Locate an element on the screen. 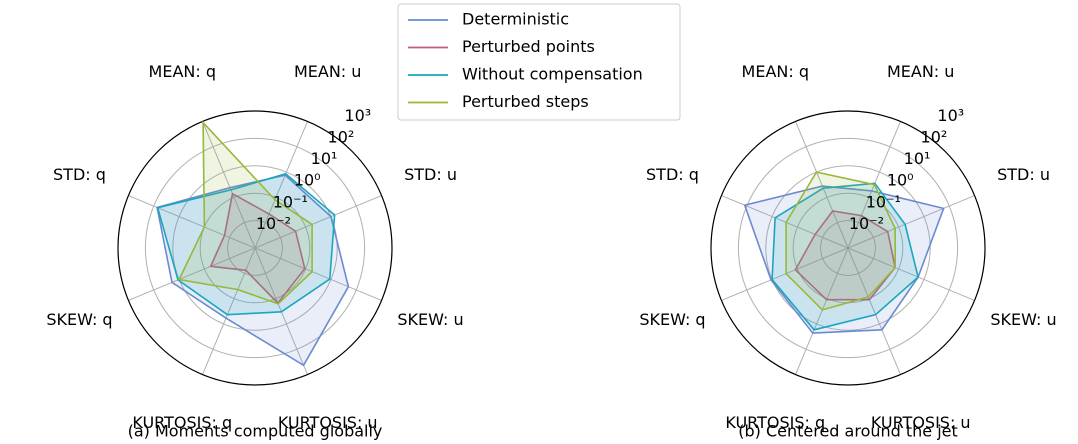 The height and width of the screenshot is (444, 1078). legend-label: Perturbed steps is located at coordinates (525, 101).